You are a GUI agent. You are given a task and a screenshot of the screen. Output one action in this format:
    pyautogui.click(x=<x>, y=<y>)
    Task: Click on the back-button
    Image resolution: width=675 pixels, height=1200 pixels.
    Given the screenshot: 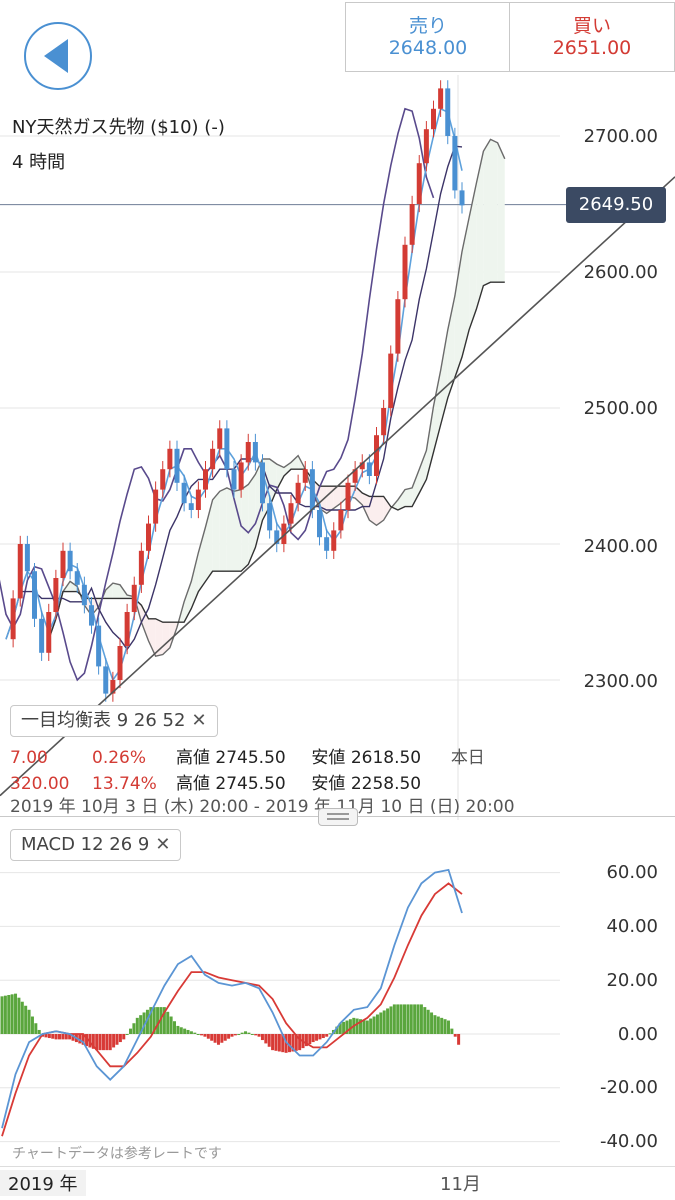 What is the action you would take?
    pyautogui.click(x=58, y=56)
    